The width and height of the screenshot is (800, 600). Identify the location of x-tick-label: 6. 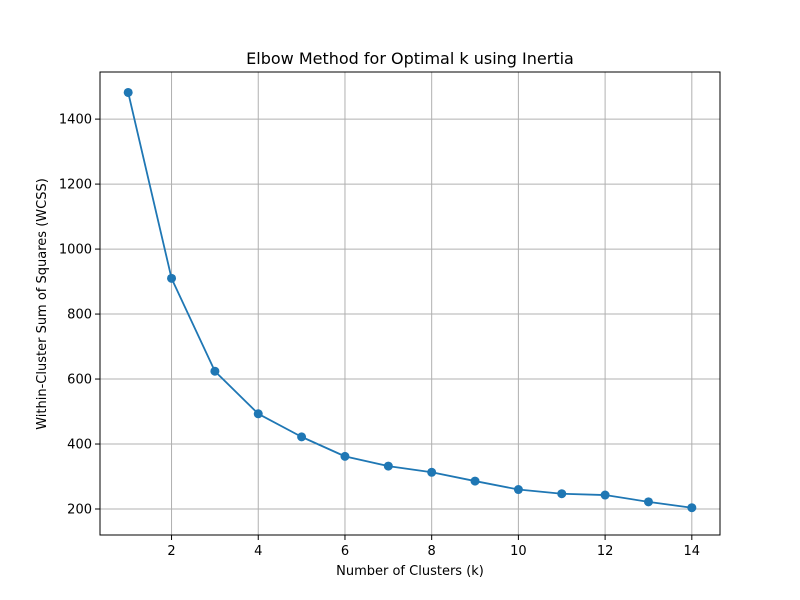
(345, 551).